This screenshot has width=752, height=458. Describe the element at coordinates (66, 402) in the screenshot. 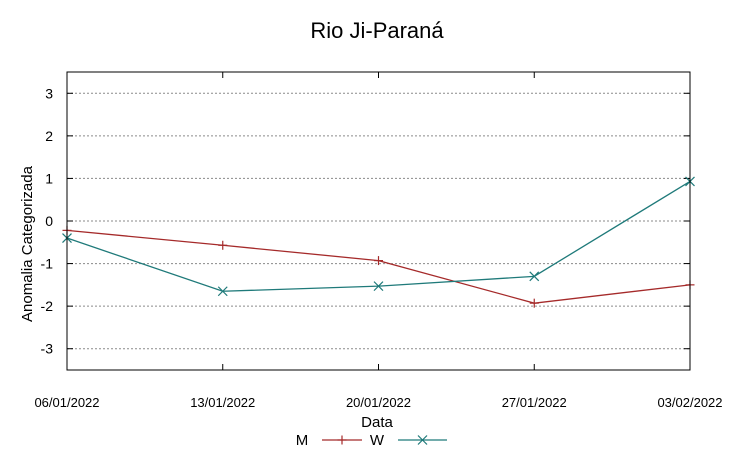

I see `x-tick-label: 06/01/2022` at that location.